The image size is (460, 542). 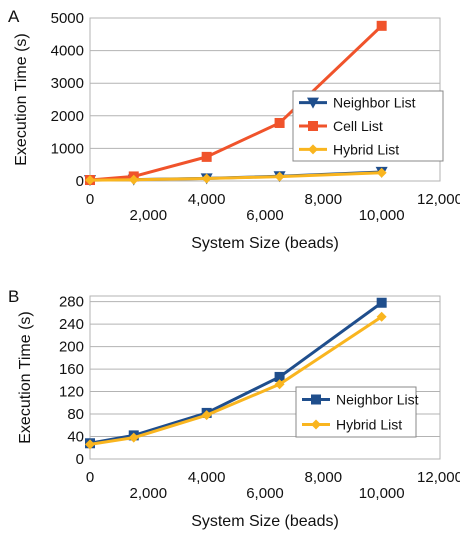 I want to click on legend-marker-cell-list, so click(x=313, y=126).